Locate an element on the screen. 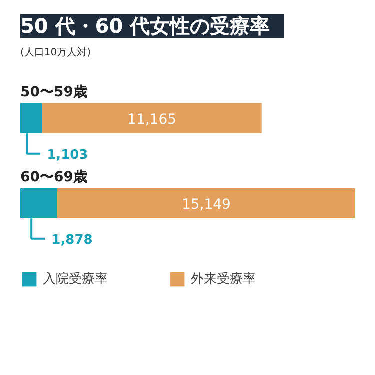 The image size is (375, 375). y-tick-label: 50〜59歳 is located at coordinates (54, 92).